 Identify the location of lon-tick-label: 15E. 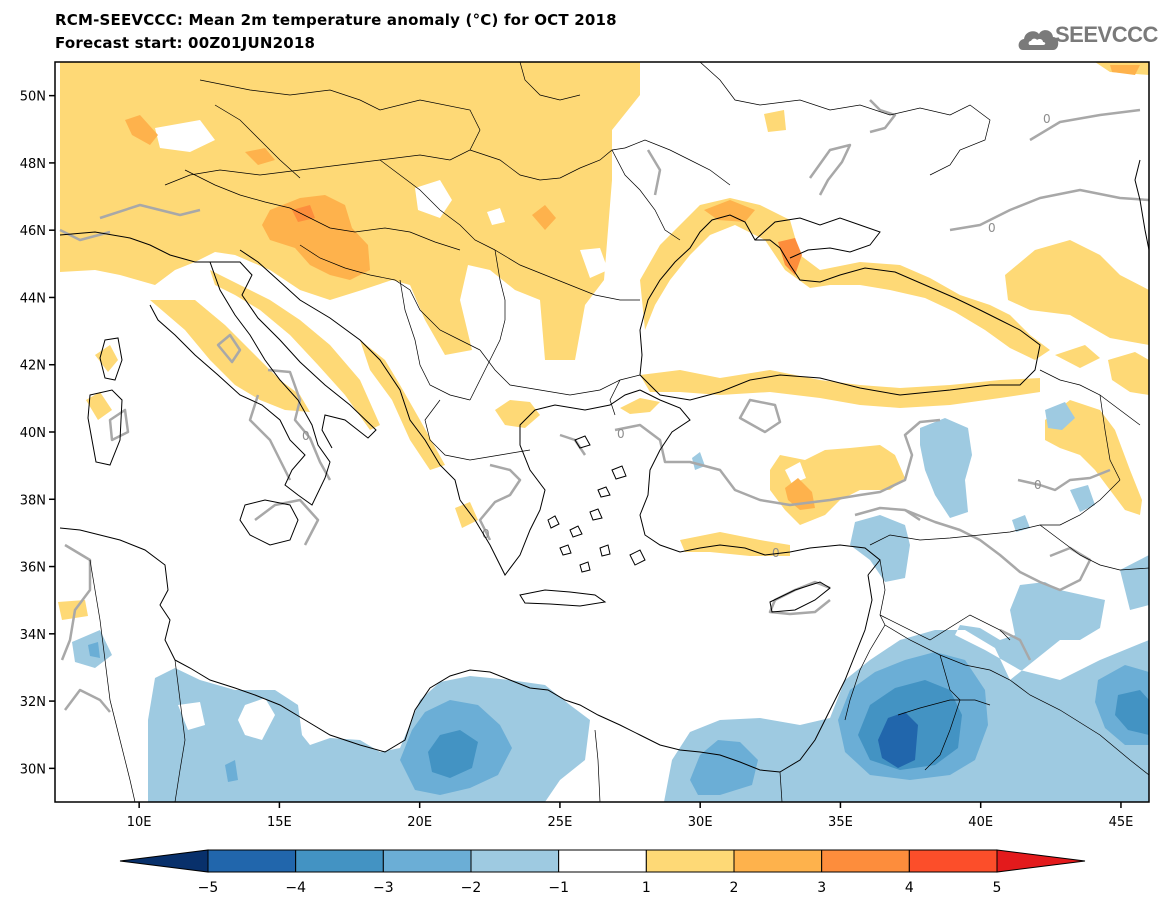
(279, 822).